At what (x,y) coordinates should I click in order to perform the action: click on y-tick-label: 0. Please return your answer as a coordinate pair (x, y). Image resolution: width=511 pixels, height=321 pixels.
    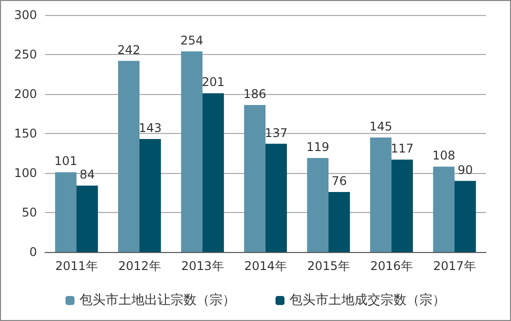
    Looking at the image, I should click on (33, 252).